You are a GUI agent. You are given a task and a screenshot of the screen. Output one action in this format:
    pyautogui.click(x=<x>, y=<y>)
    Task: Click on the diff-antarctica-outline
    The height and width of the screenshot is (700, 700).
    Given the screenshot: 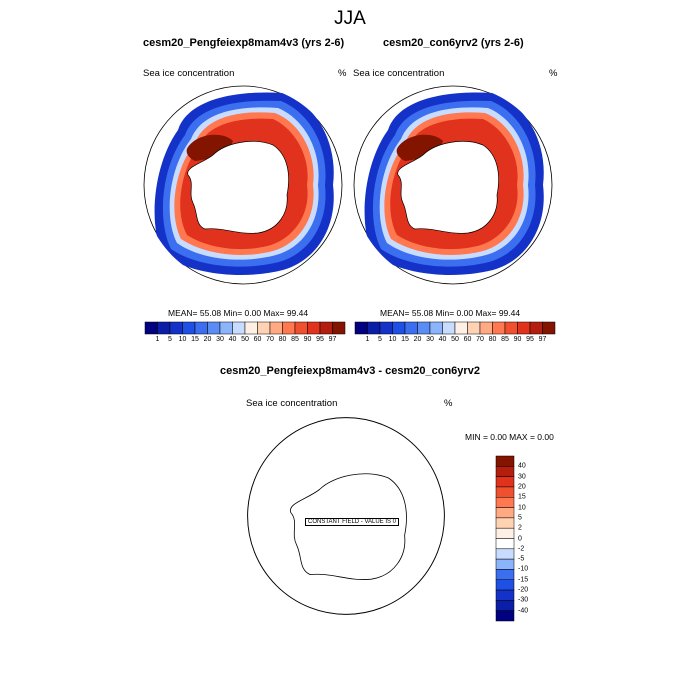 What is the action you would take?
    pyautogui.click(x=348, y=526)
    